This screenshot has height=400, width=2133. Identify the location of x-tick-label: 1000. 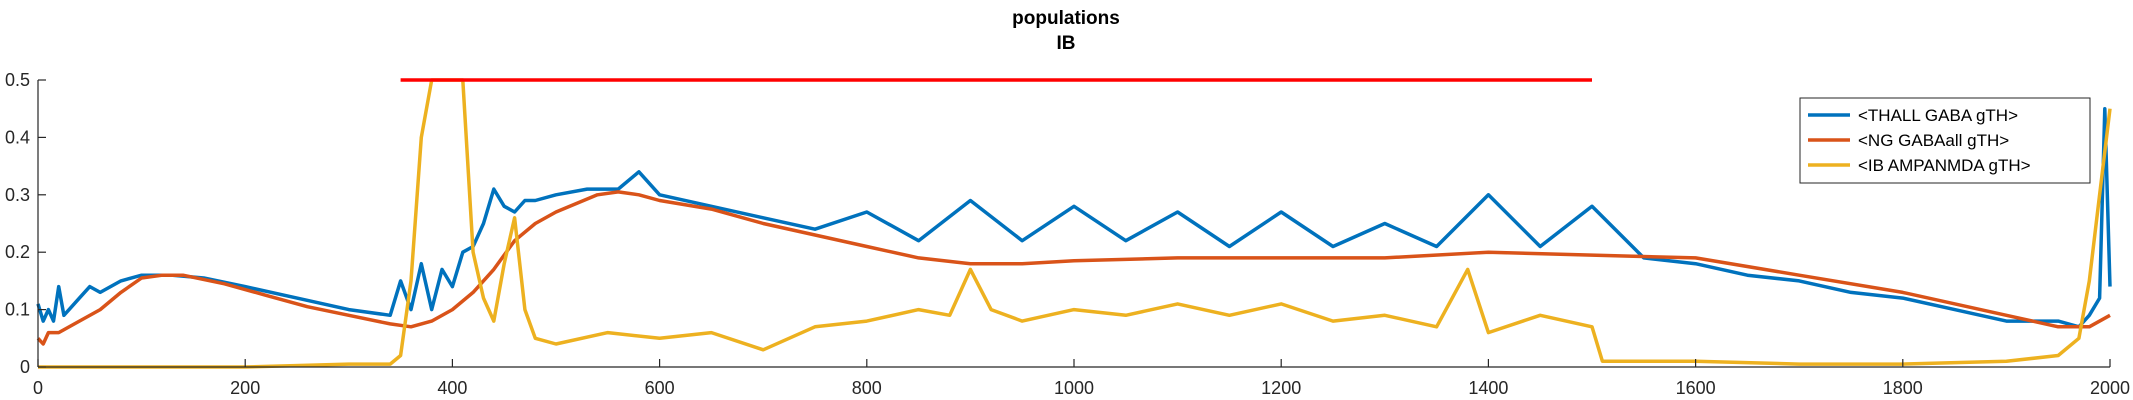
(1074, 388).